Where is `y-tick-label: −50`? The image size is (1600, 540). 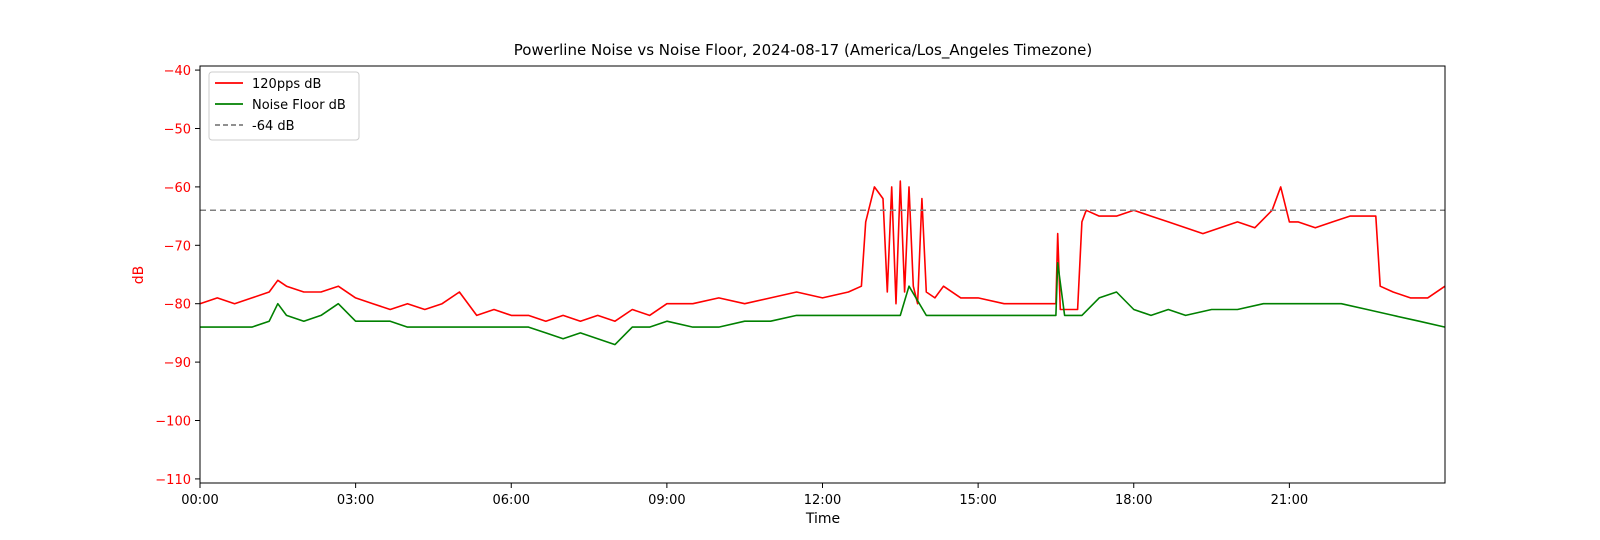 y-tick-label: −50 is located at coordinates (177, 129).